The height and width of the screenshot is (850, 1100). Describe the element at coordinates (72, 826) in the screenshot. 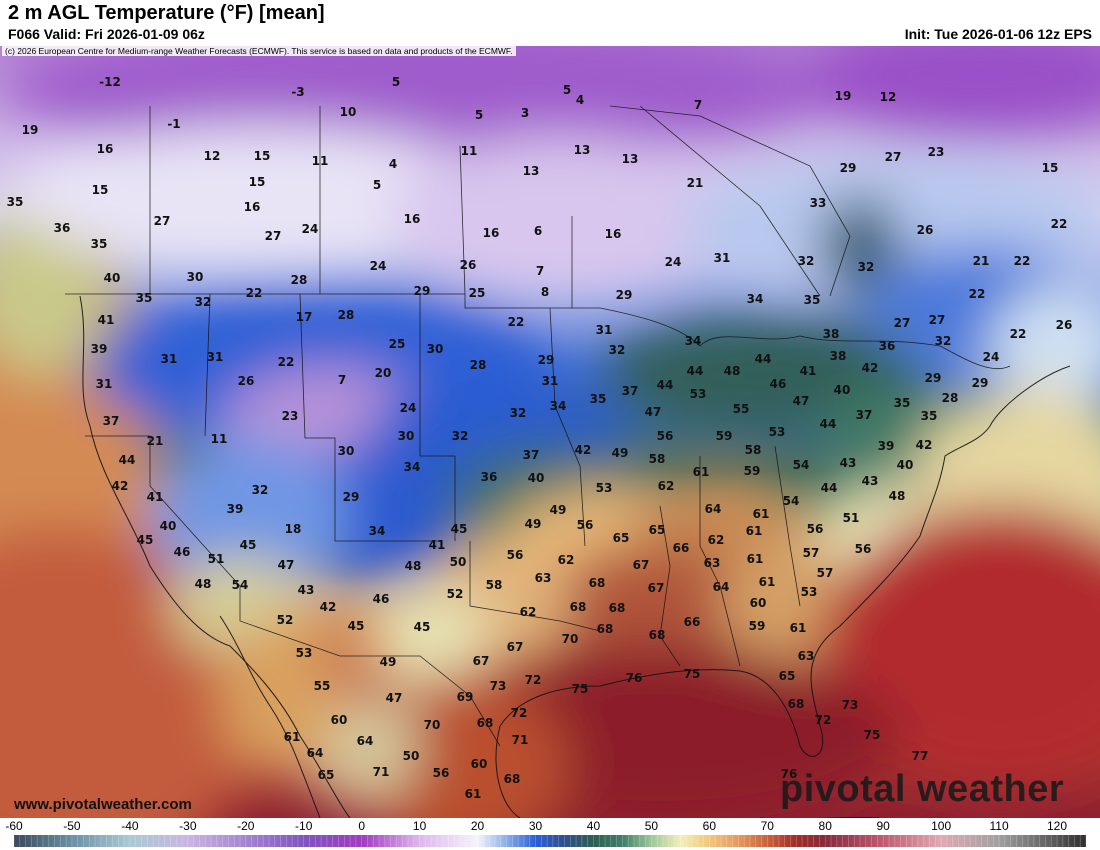

I see `colorbar-label: -50` at that location.